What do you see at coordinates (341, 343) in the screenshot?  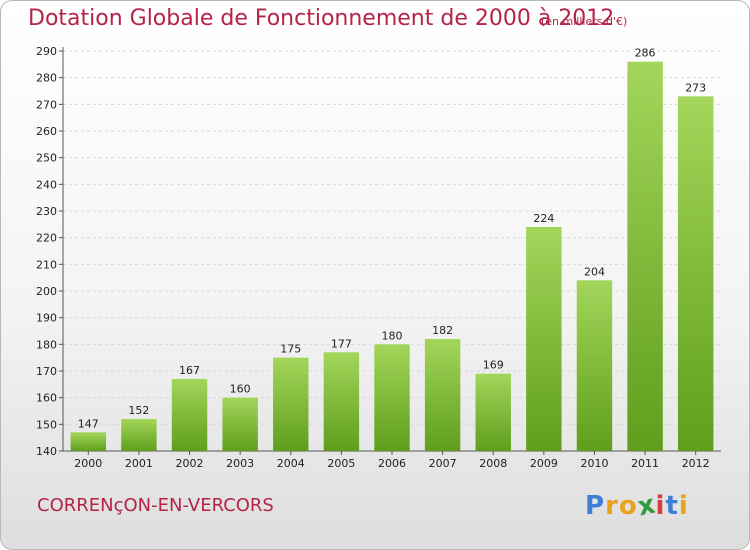 I see `data-label: 177` at bounding box center [341, 343].